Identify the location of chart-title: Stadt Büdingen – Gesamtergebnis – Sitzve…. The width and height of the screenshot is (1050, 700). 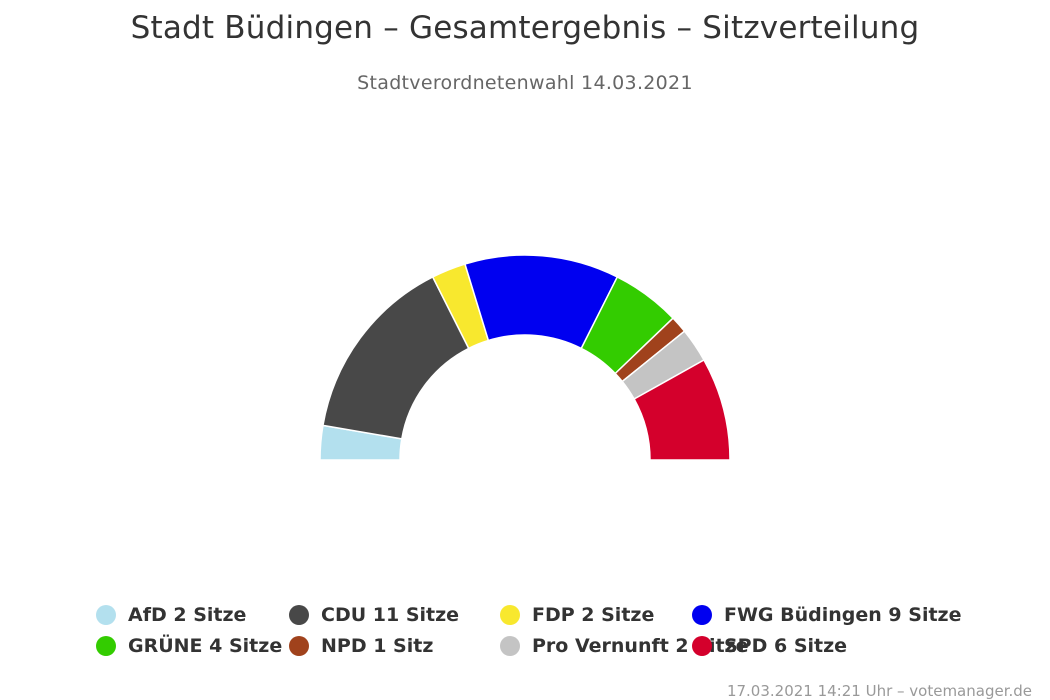
(525, 28).